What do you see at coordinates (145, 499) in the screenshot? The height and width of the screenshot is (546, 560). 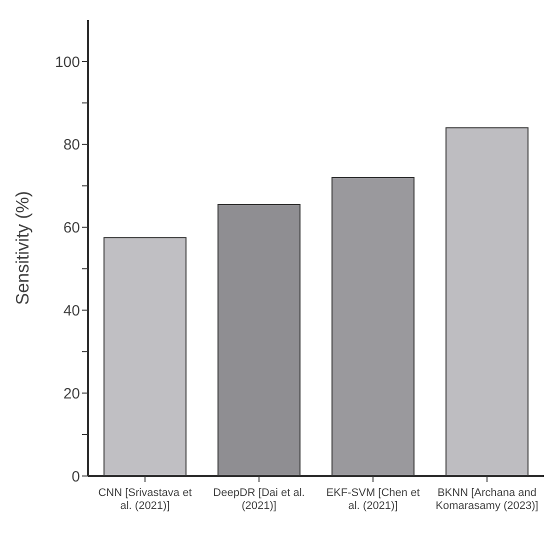 I see `x-tick-label: CNN [Srivastava et al. (2021)]` at bounding box center [145, 499].